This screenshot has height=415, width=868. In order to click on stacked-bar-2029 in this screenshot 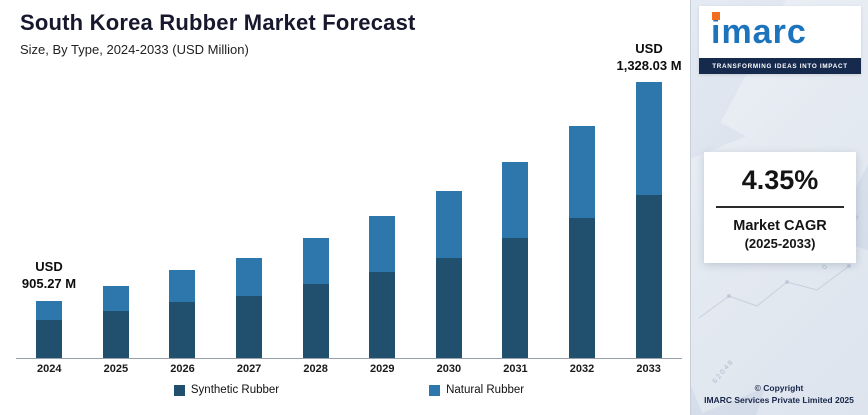, I will do `click(382, 287)`.